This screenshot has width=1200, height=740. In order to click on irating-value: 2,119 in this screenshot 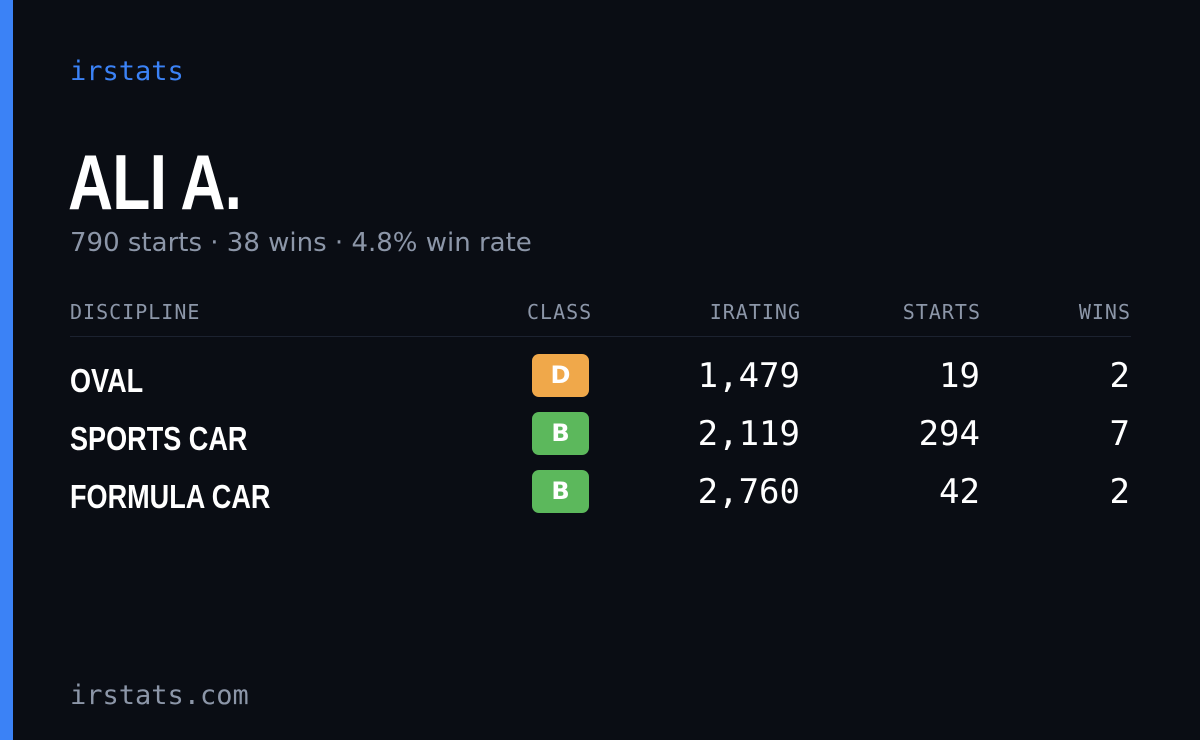, I will do `click(748, 434)`.